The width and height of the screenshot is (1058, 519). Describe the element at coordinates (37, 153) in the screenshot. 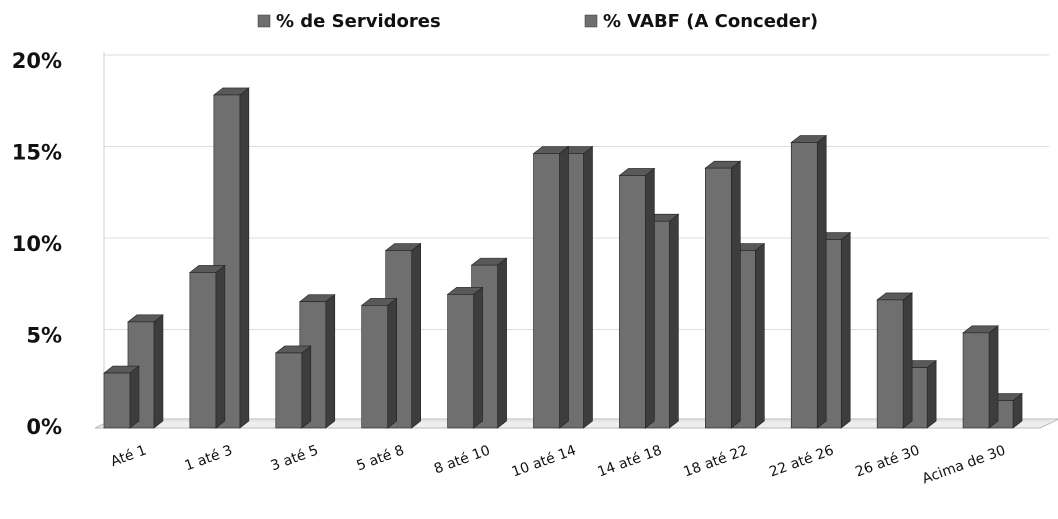

I see `y-tick-label: 15%` at that location.